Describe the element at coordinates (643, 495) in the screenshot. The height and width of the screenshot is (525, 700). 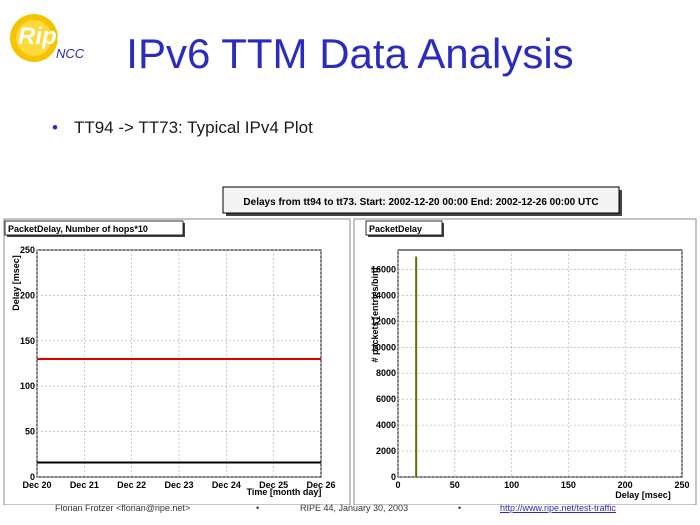
I see `right-x-axis-label: Delay [msec]` at that location.